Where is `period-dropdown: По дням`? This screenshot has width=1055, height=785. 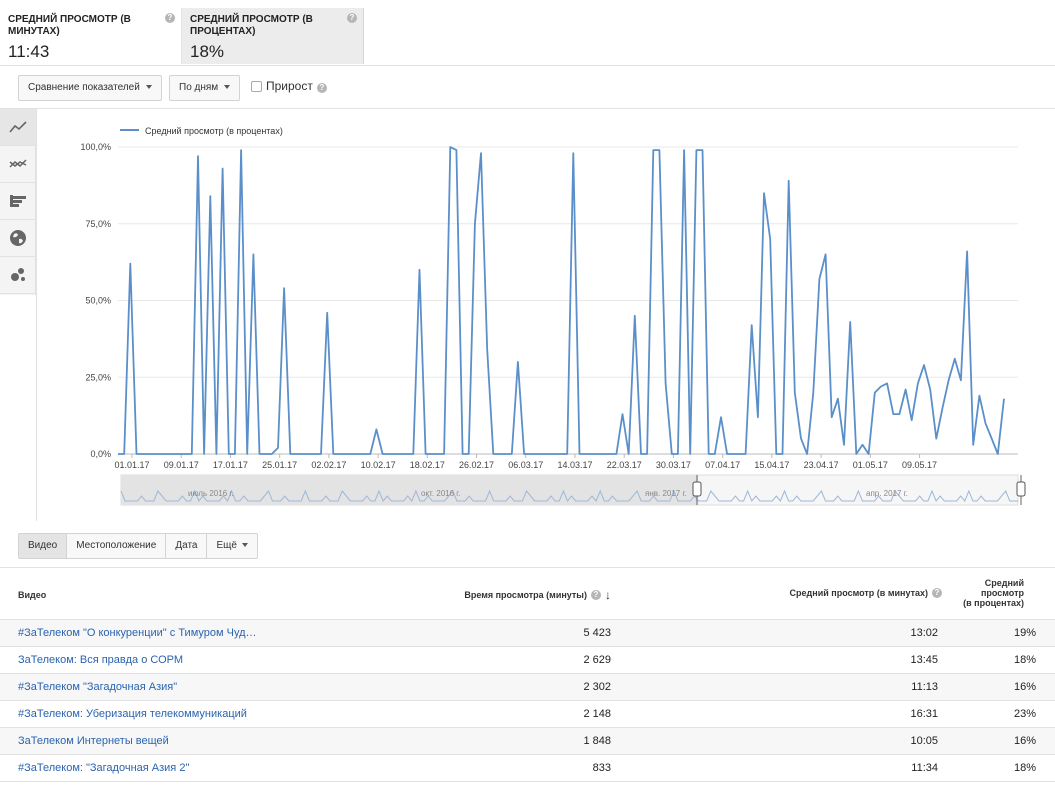 period-dropdown: По дням is located at coordinates (205, 88).